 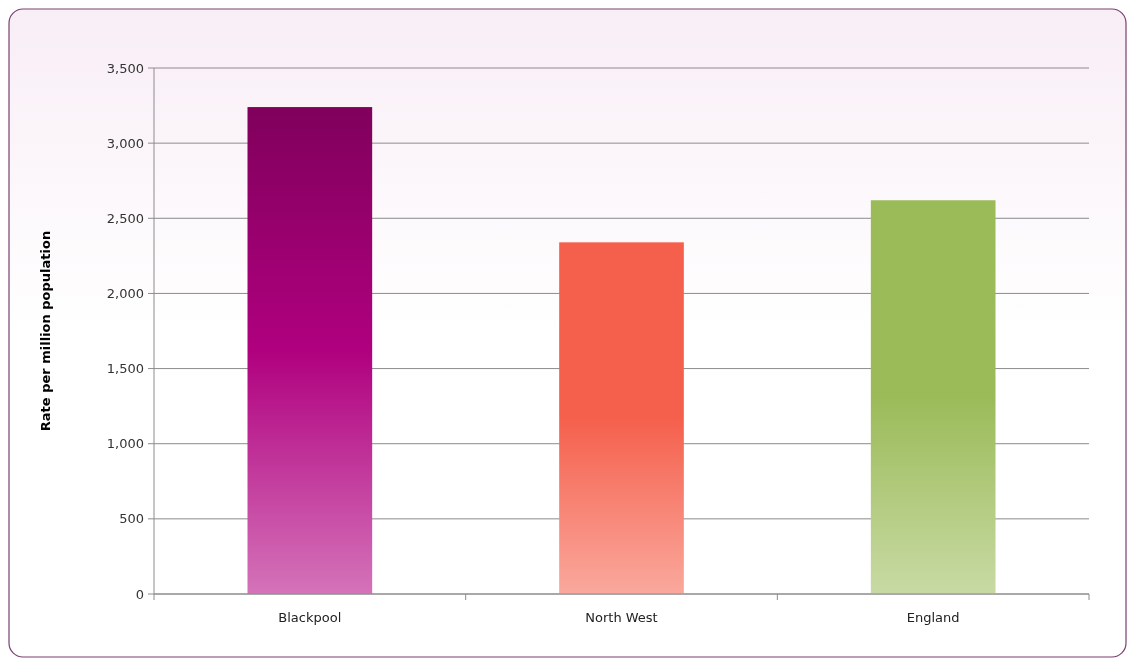 I want to click on y-tick-label: 2,000, so click(x=125, y=293).